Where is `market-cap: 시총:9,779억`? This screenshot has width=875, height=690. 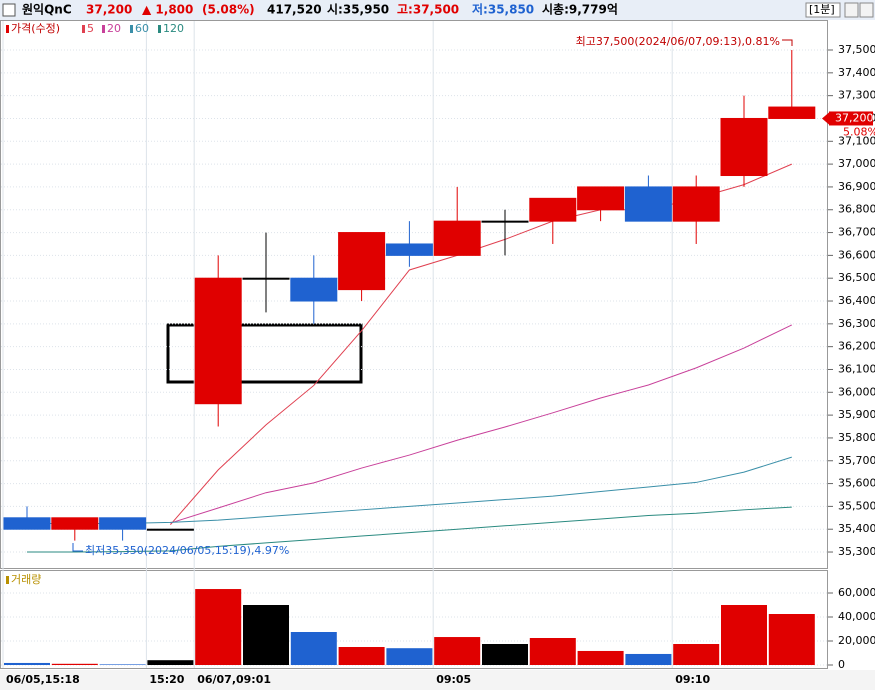 market-cap: 시총:9,779억 is located at coordinates (580, 9).